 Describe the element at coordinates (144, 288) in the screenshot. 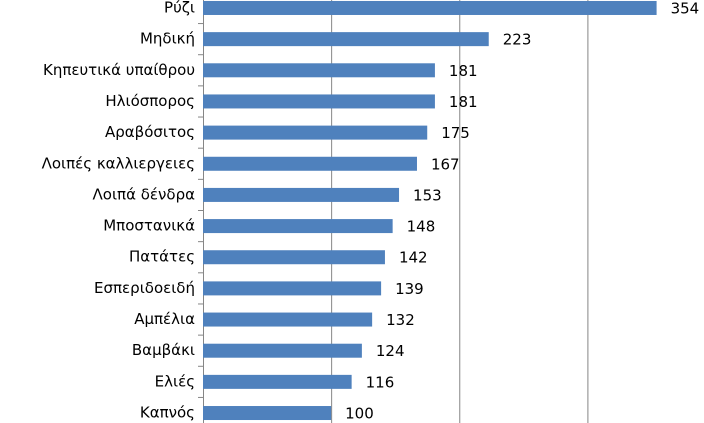

I see `y-tick-label: Εσπεριδοειδή` at that location.